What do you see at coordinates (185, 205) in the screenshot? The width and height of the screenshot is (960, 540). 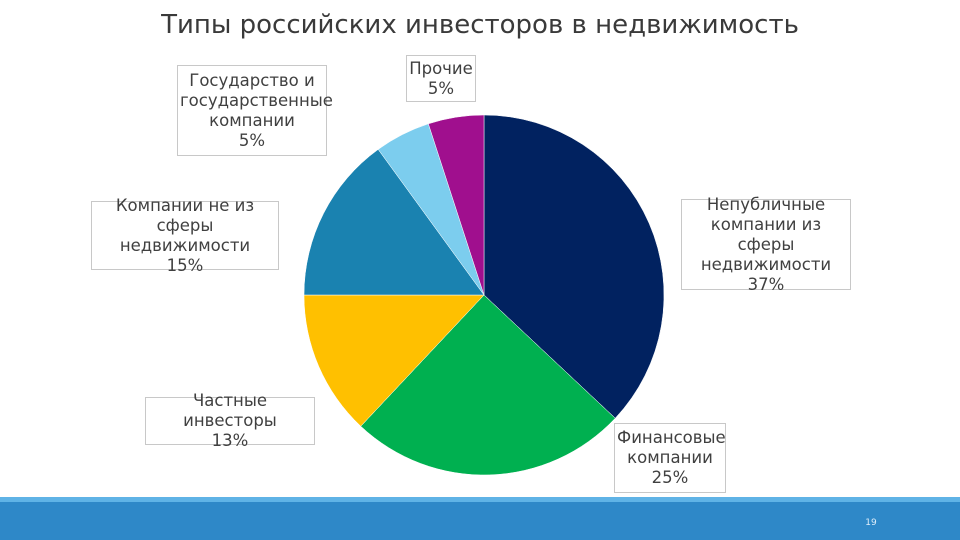 I see `label-line: Компании не из` at bounding box center [185, 205].